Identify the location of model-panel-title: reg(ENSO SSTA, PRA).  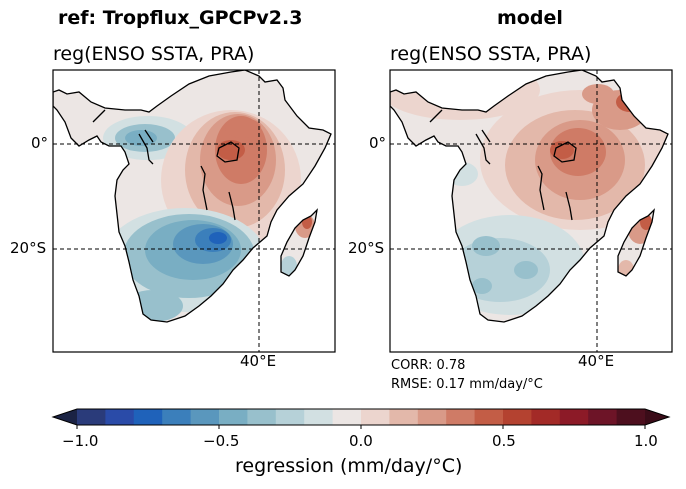
(491, 54).